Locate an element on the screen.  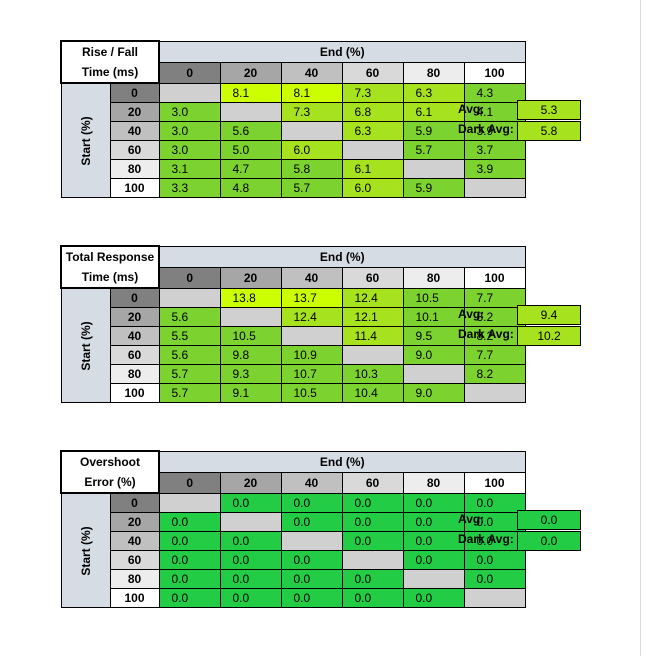
table-row: Start (%) 0 8.1 8.1 7.3 6.3 4.3 is located at coordinates (293, 140).